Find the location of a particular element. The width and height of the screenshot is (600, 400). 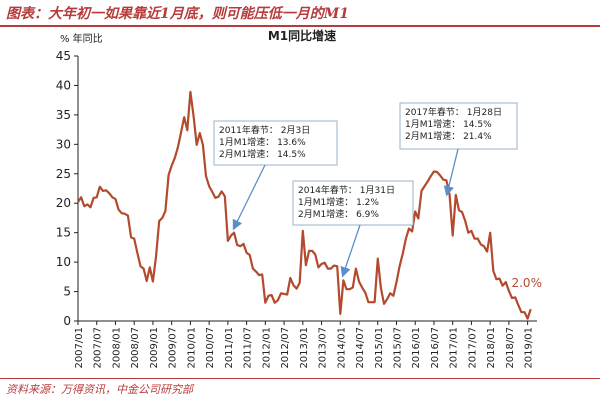

source-note: 资料来源：万得资讯，中金公司研究部 is located at coordinates (99, 389).